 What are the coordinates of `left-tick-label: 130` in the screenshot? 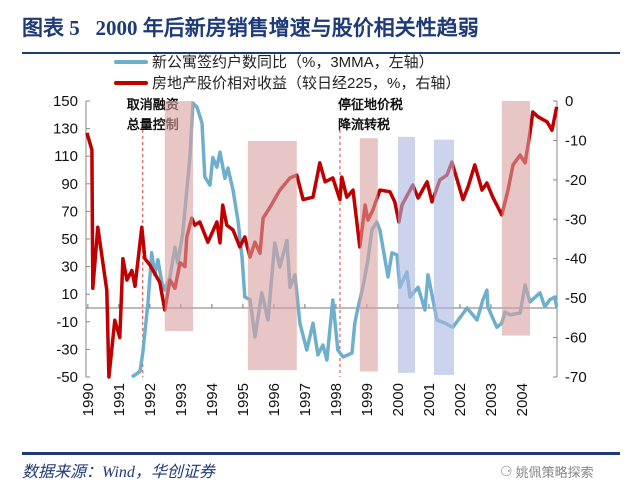 It's located at (65, 129).